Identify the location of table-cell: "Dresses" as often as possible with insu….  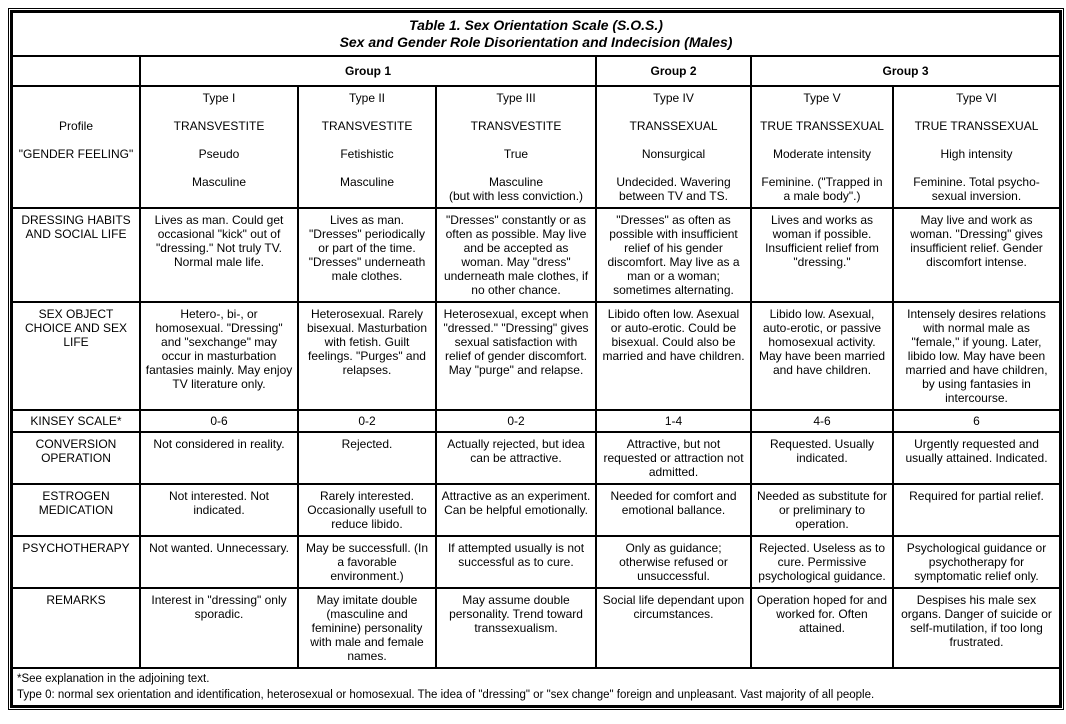
(673, 255).